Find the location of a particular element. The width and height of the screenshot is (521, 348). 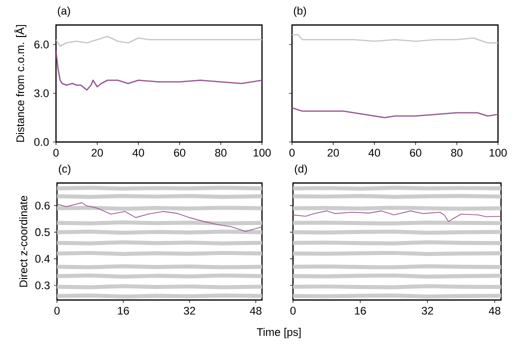

y-tick-label: 0.4 is located at coordinates (42, 258).